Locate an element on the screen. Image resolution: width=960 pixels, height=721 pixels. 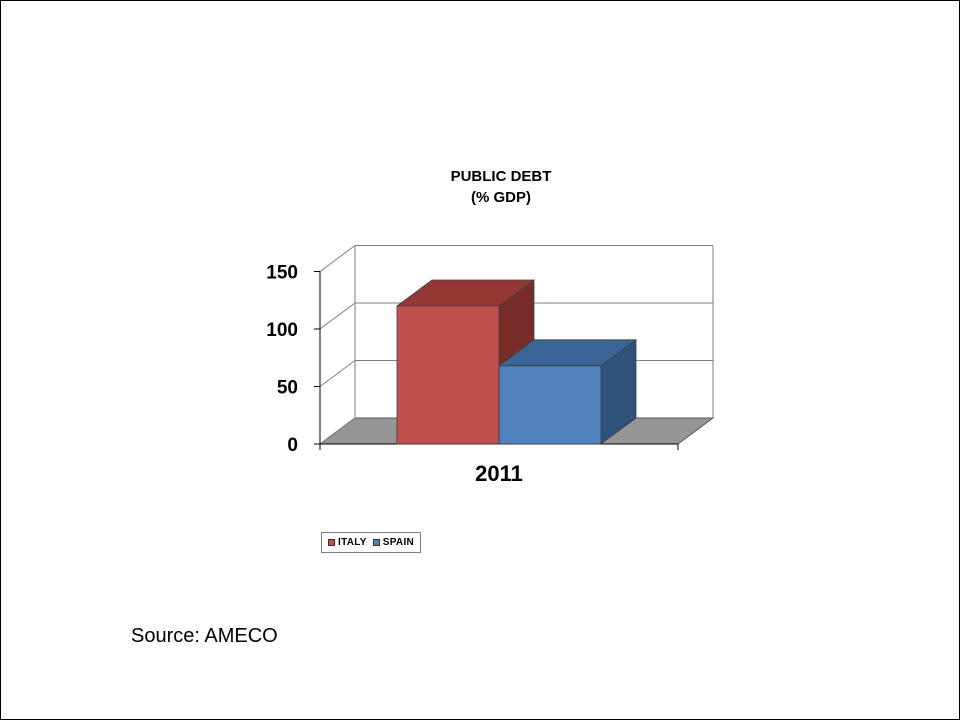
legend-label-italy: ITALY is located at coordinates (352, 542).